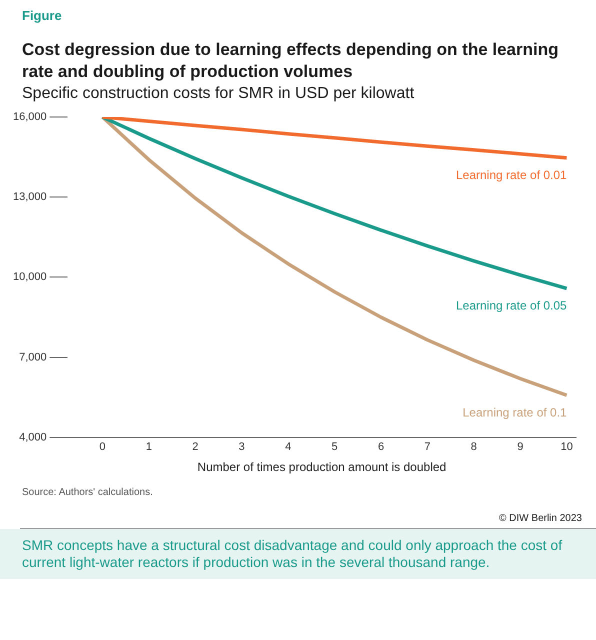  Describe the element at coordinates (241, 447) in the screenshot. I see `x-tick-label: 3` at that location.